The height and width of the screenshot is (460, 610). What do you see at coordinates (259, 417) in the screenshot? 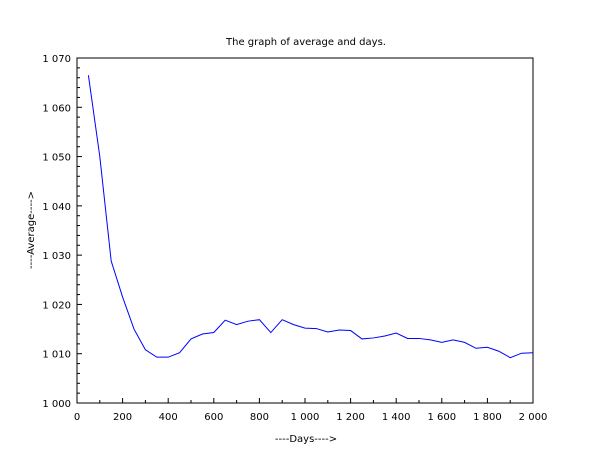
I see `x-tick-label: 800` at bounding box center [259, 417].